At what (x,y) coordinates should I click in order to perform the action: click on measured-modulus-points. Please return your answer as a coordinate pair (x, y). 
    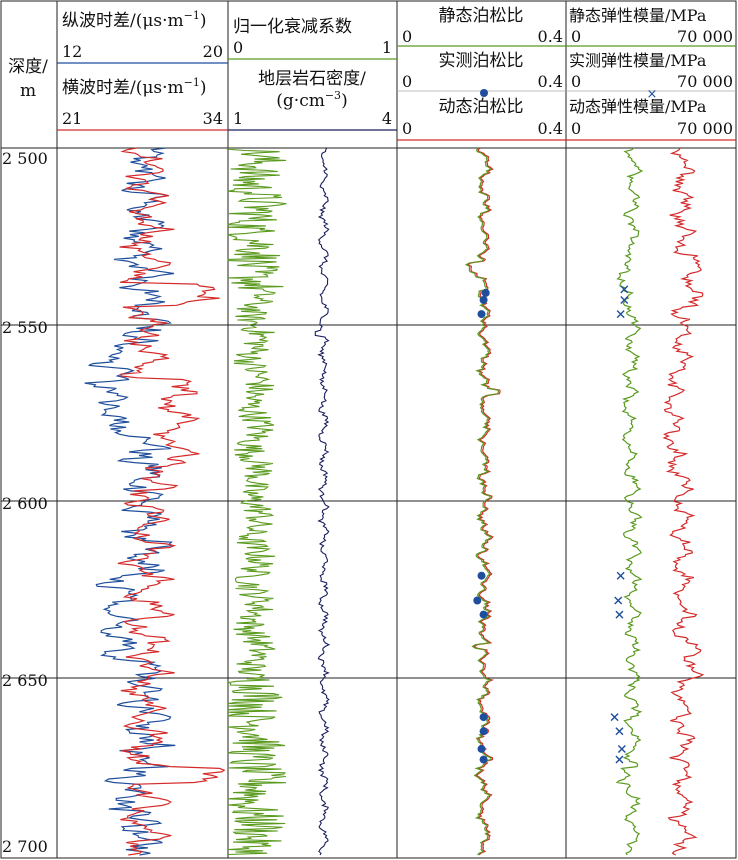
    Looking at the image, I should click on (619, 524).